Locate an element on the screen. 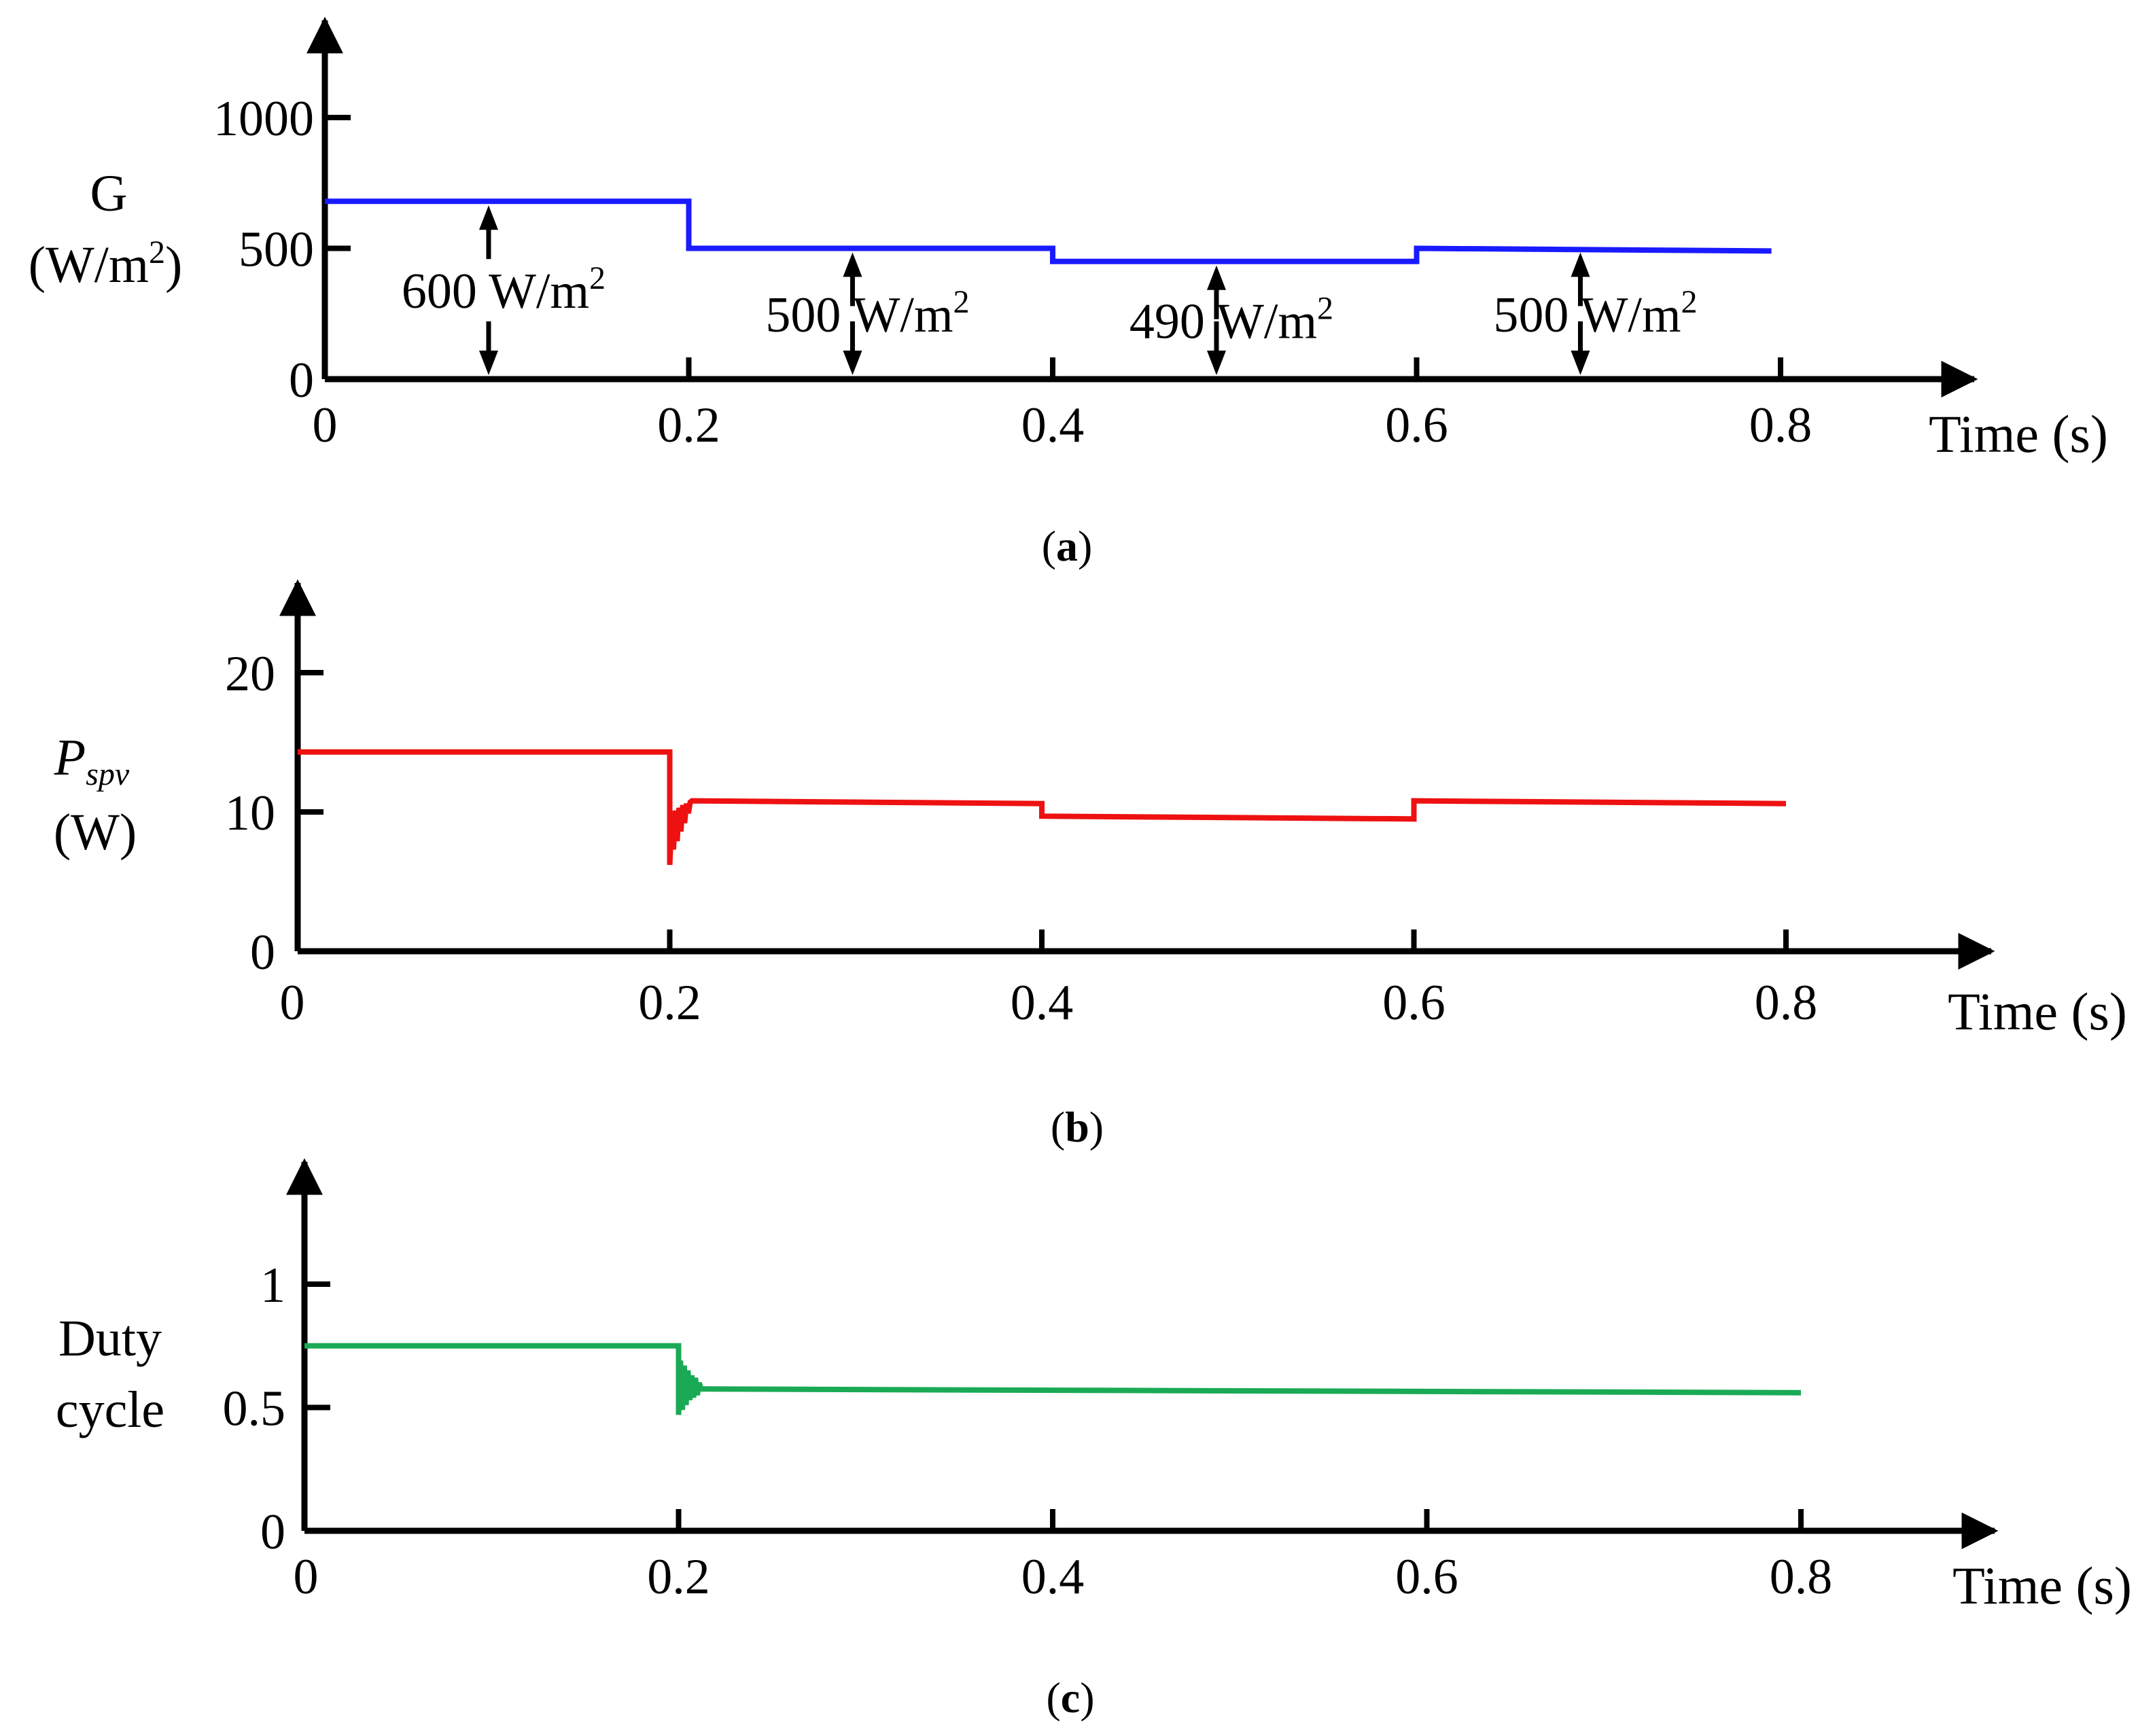  panel-b-ylabel-unit: (W) is located at coordinates (95, 832).